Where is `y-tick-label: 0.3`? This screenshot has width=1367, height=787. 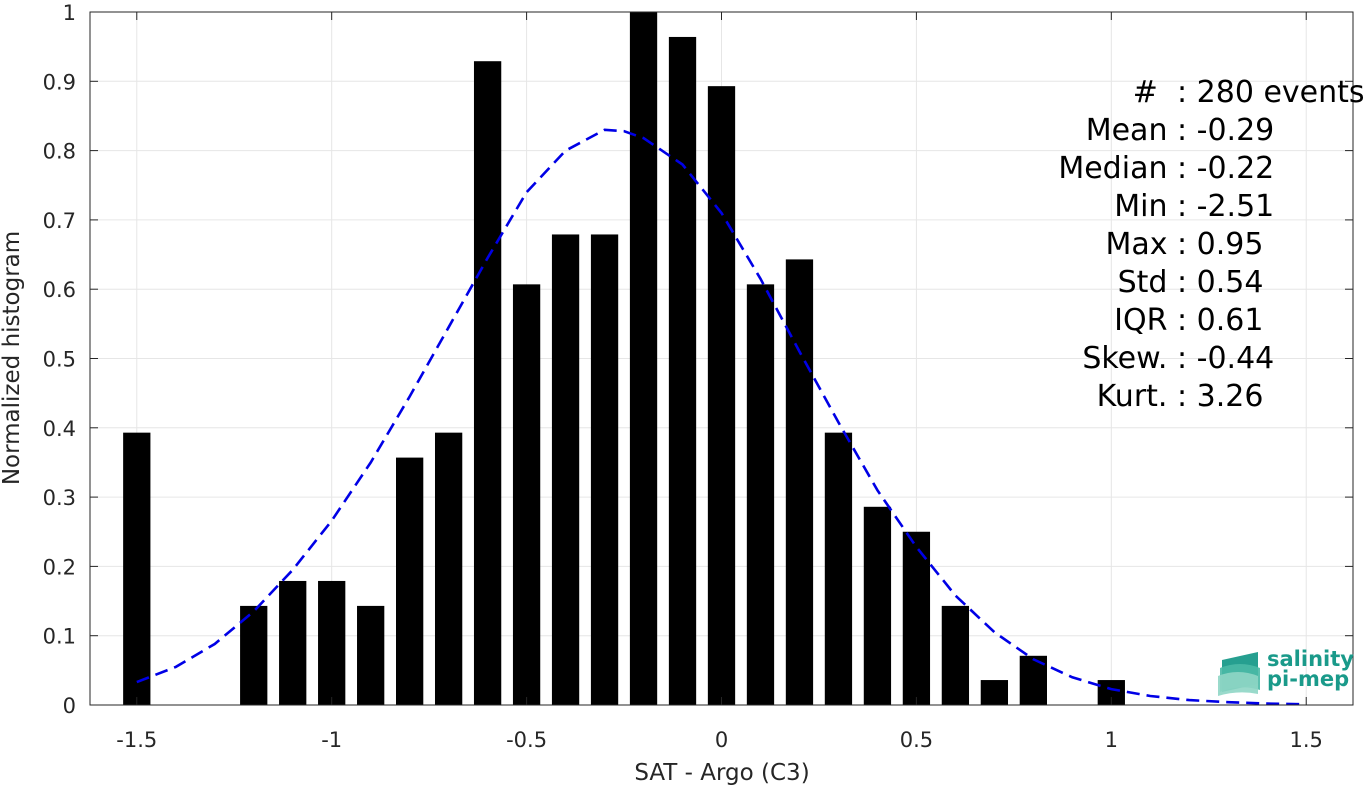 y-tick-label: 0.3 is located at coordinates (59, 498).